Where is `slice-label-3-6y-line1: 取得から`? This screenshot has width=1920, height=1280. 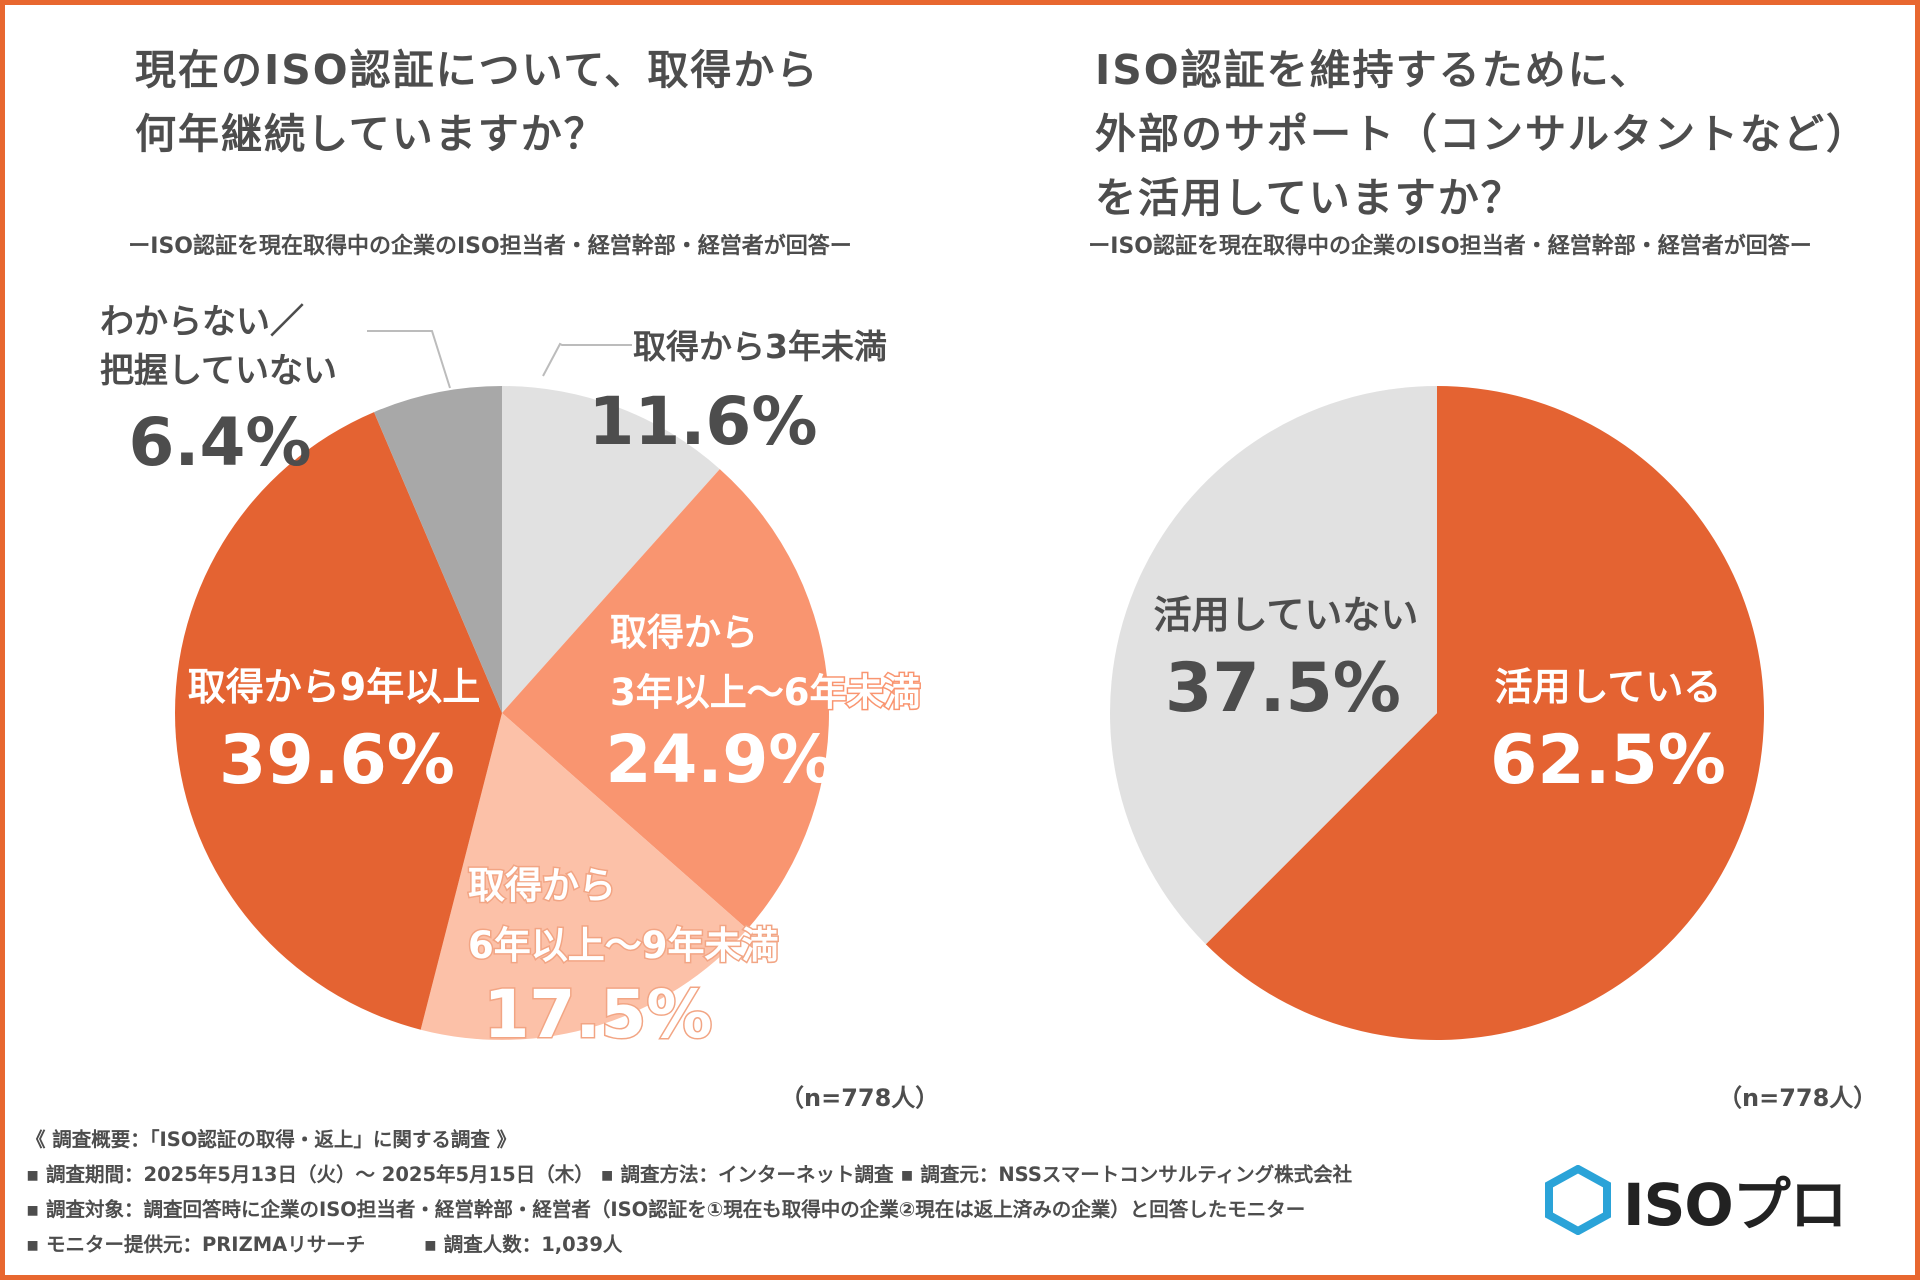 slice-label-3-6y-line1: 取得から is located at coordinates (684, 632).